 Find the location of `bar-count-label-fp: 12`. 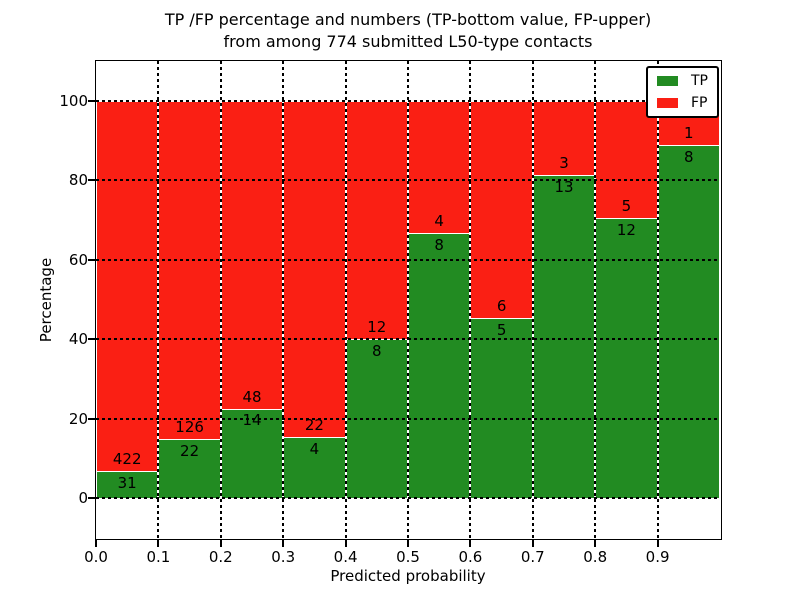

bar-count-label-fp: 12 is located at coordinates (377, 327).